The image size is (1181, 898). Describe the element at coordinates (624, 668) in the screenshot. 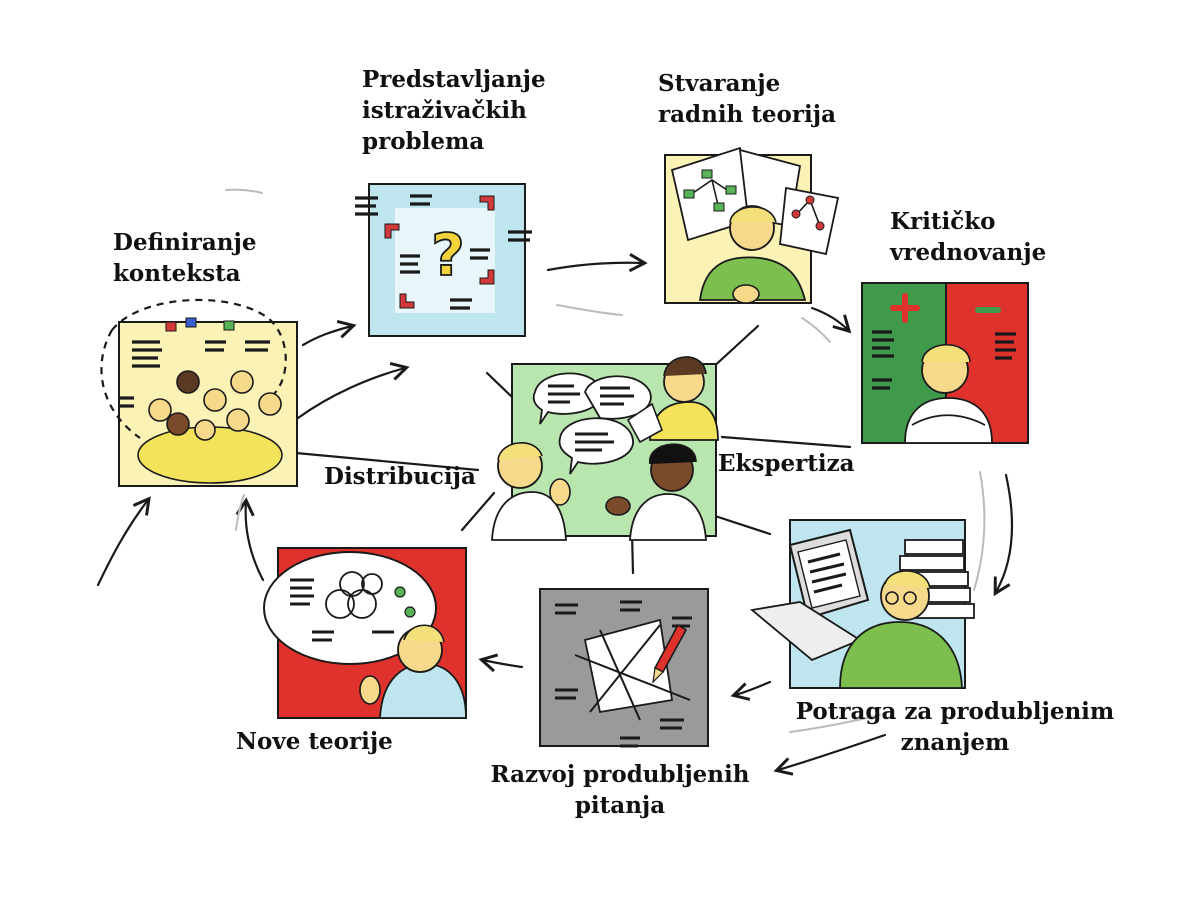

I see `panel-questions` at that location.